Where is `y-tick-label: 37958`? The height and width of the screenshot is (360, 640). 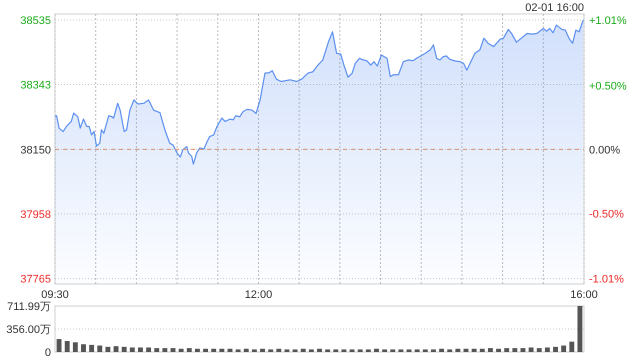
y-tick-label: 37958 is located at coordinates (35, 214).